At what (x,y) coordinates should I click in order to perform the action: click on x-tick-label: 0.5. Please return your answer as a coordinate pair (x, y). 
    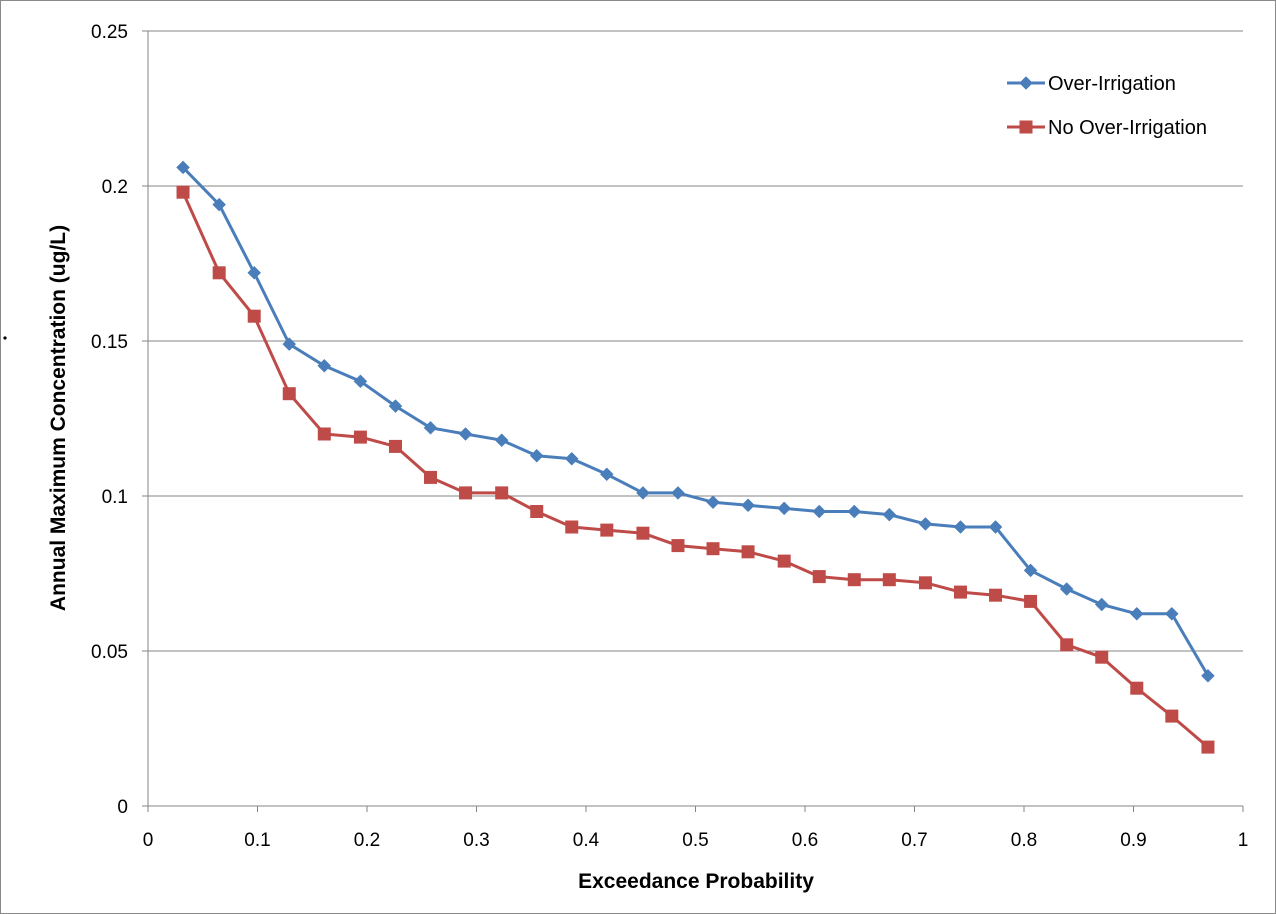
    Looking at the image, I should click on (695, 840).